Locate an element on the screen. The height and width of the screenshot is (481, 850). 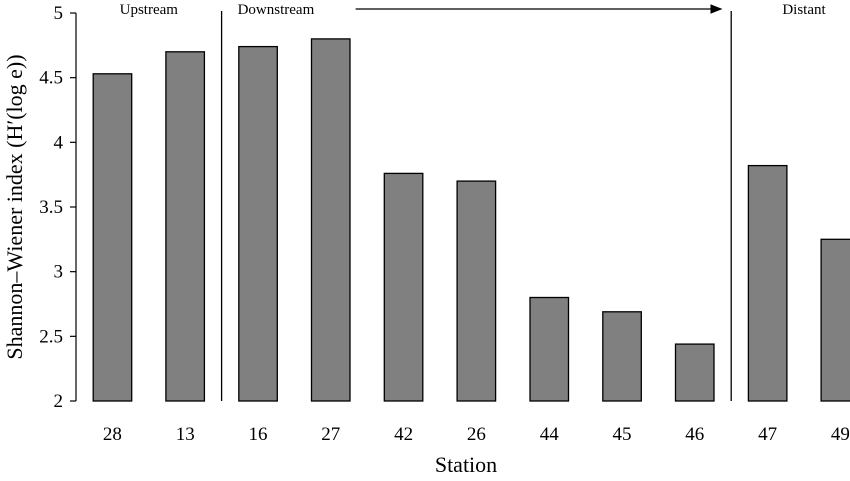
x-tick-label: 28 is located at coordinates (112, 434).